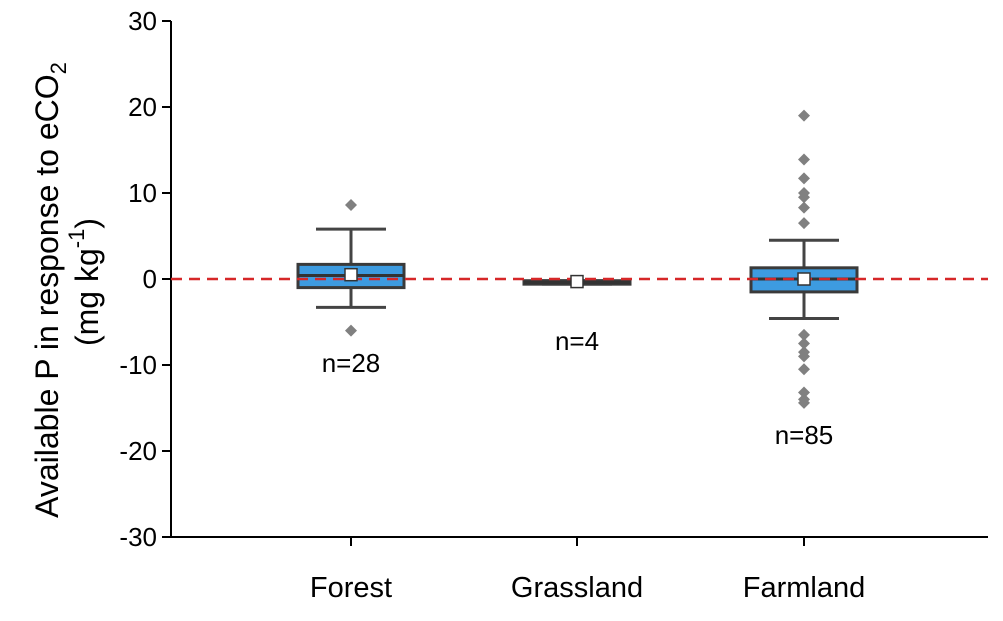  What do you see at coordinates (138, 537) in the screenshot?
I see `y-tick-label: -30` at bounding box center [138, 537].